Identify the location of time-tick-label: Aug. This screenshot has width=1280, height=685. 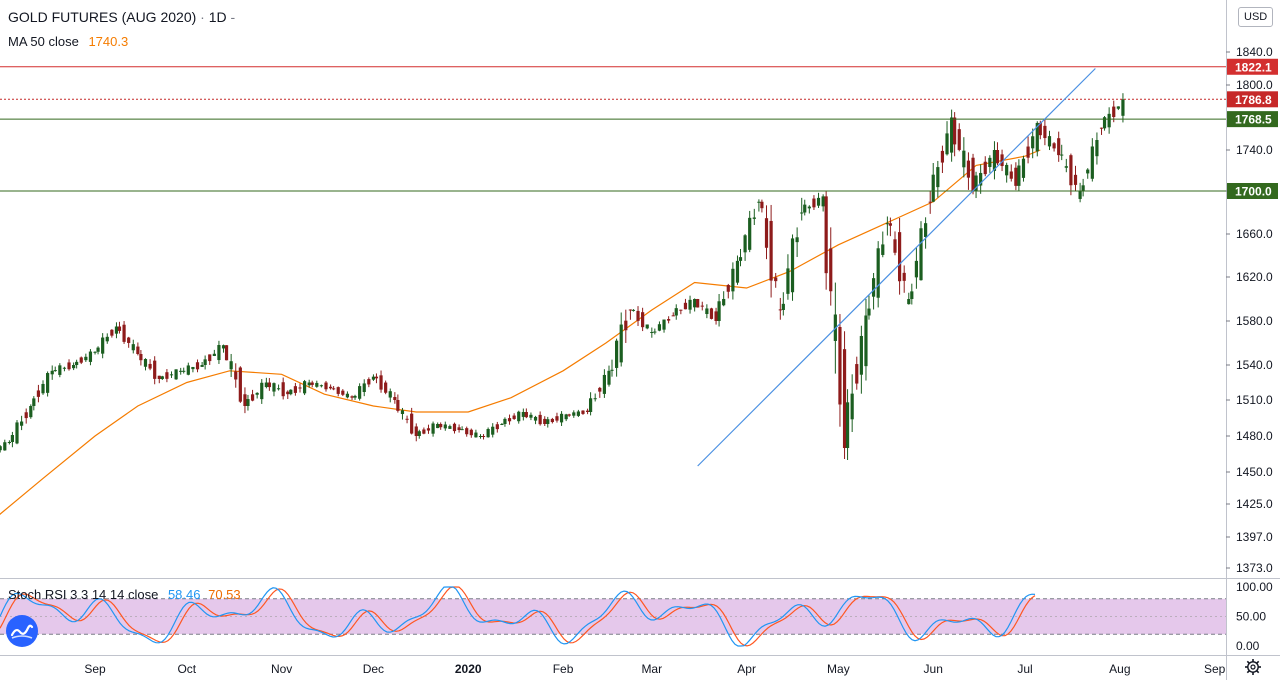
(1119, 669).